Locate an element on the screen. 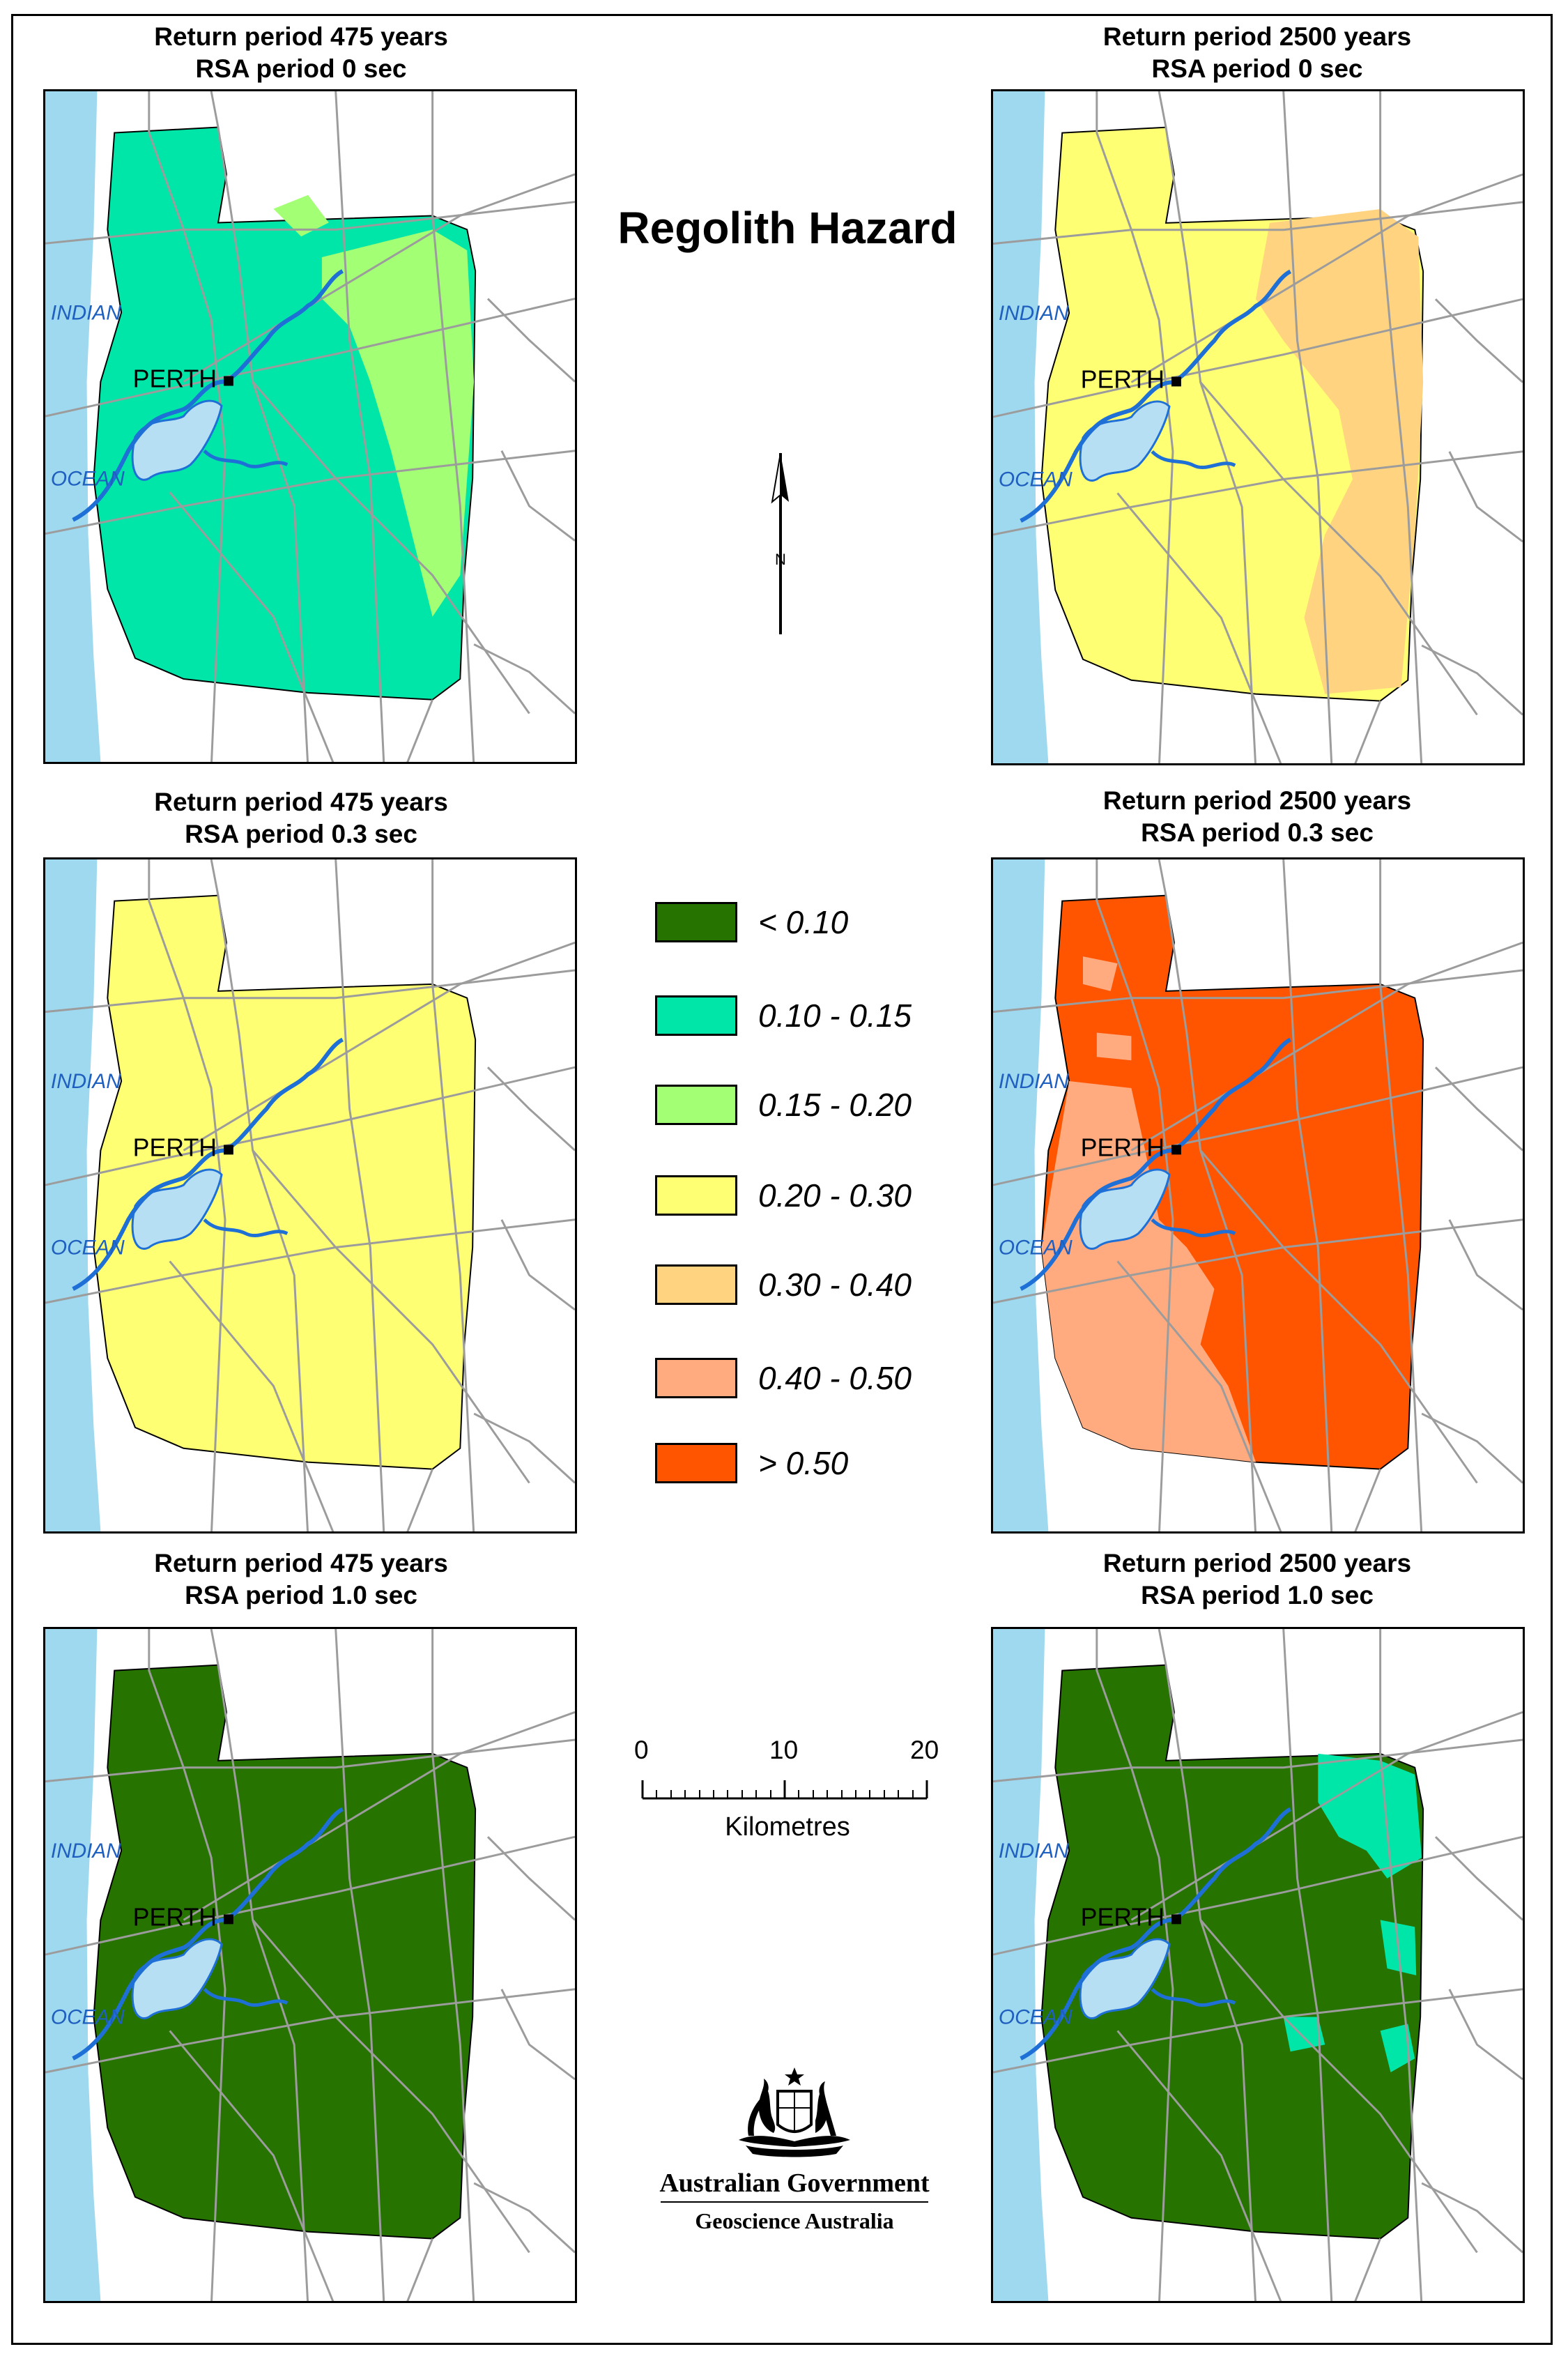 The image size is (1568, 2363). legend-item: < 0.10 is located at coordinates (836, 923).